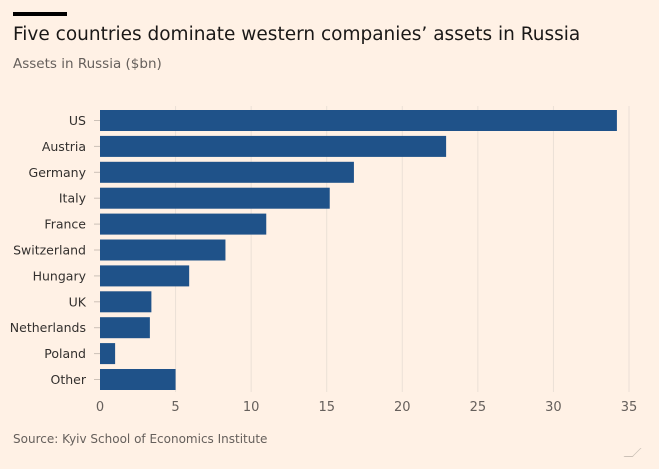 This screenshot has height=469, width=659. What do you see at coordinates (251, 407) in the screenshot?
I see `x-tick-label: 10` at bounding box center [251, 407].